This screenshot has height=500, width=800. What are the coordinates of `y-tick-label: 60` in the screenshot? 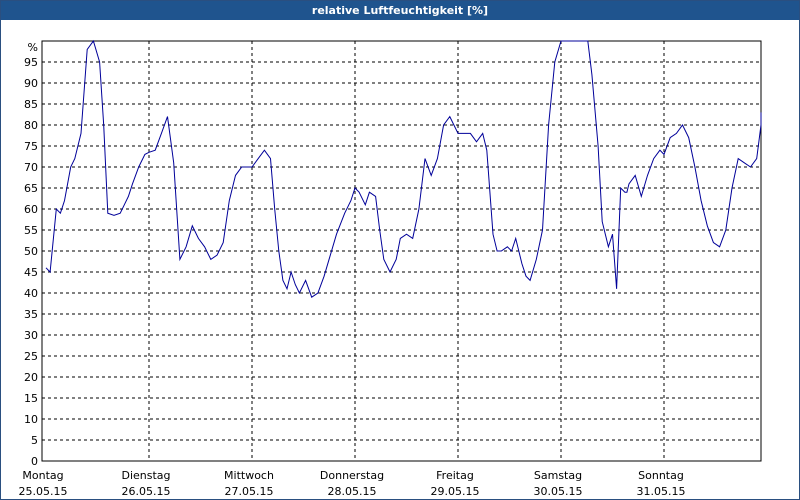 It's located at (31, 209).